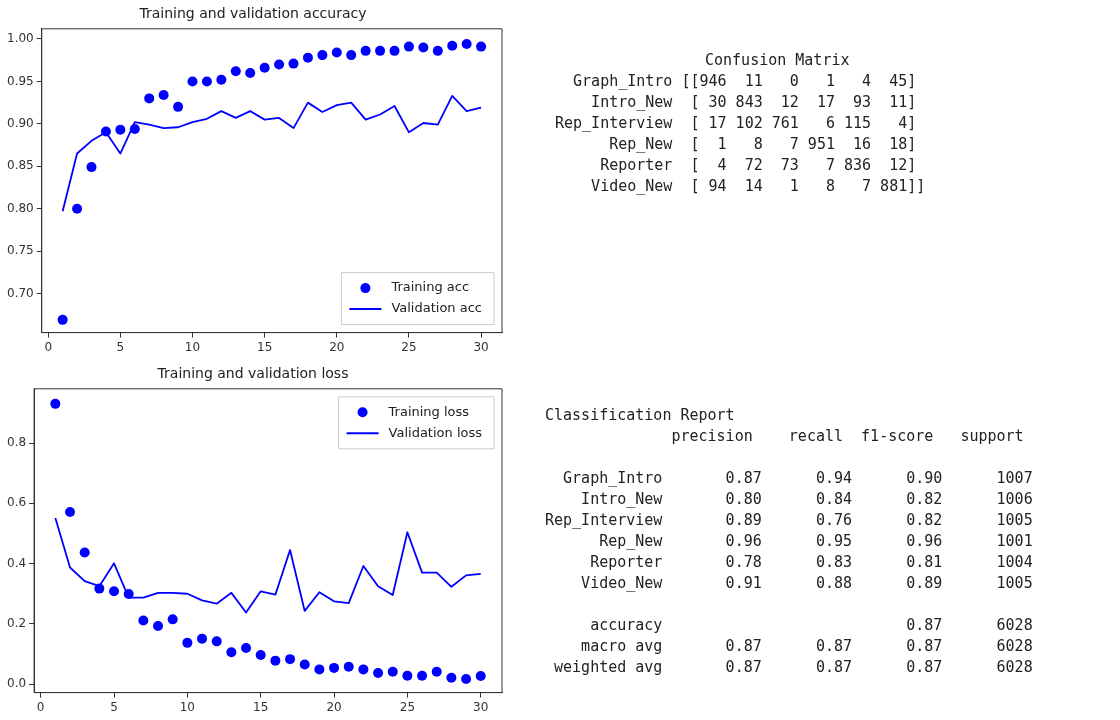 The height and width of the screenshot is (720, 1120). Describe the element at coordinates (20, 80) in the screenshot. I see `y-tick-label: 0.95` at that location.